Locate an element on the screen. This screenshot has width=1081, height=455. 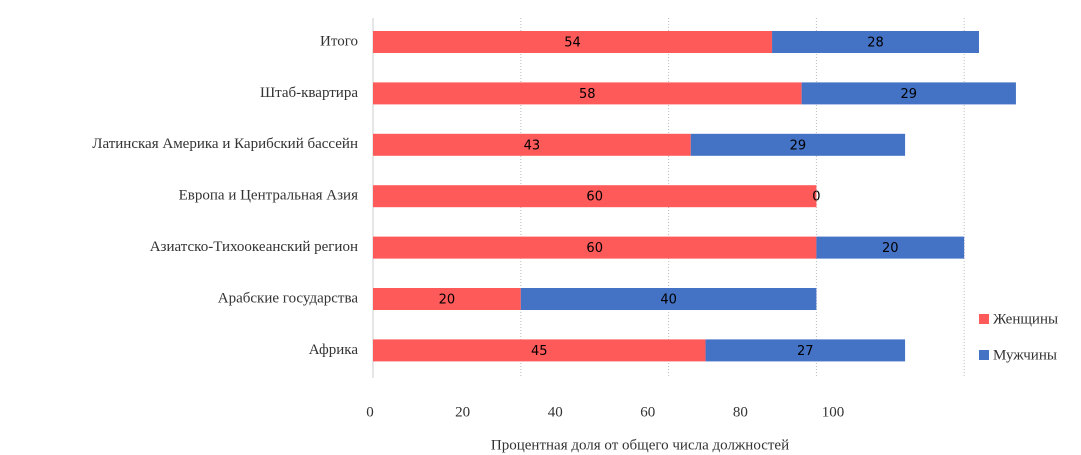
x-tick-label: 100 is located at coordinates (833, 412).